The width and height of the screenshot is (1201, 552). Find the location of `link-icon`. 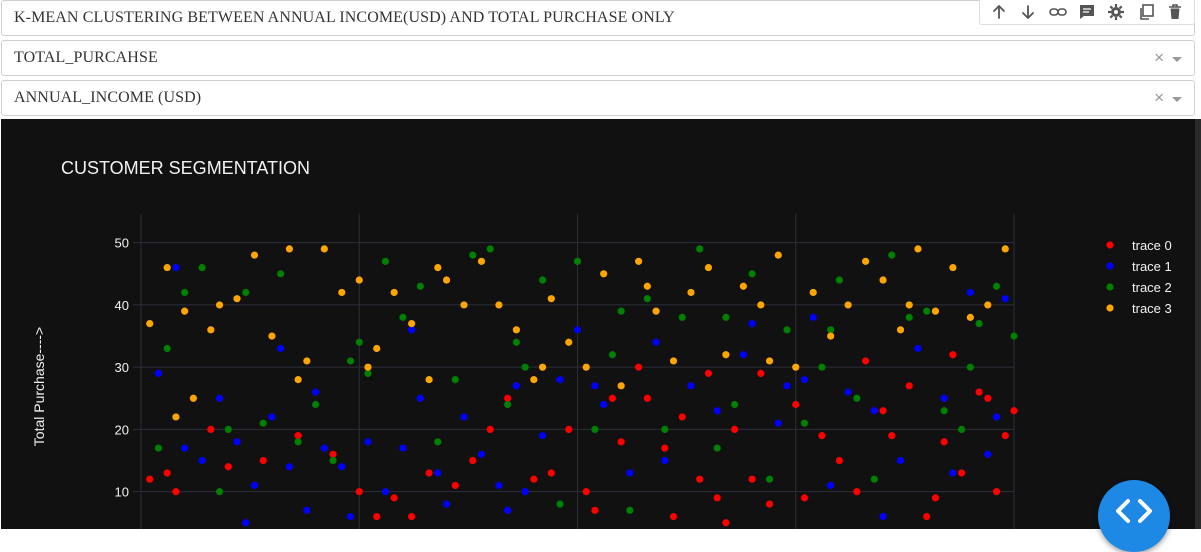

link-icon is located at coordinates (1058, 12).